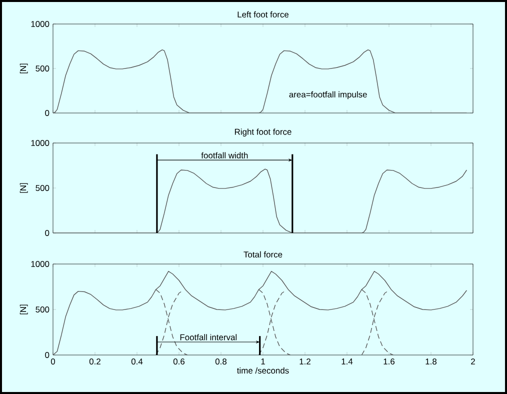  What do you see at coordinates (221, 361) in the screenshot?
I see `x-tick-label: 0.8` at bounding box center [221, 361].